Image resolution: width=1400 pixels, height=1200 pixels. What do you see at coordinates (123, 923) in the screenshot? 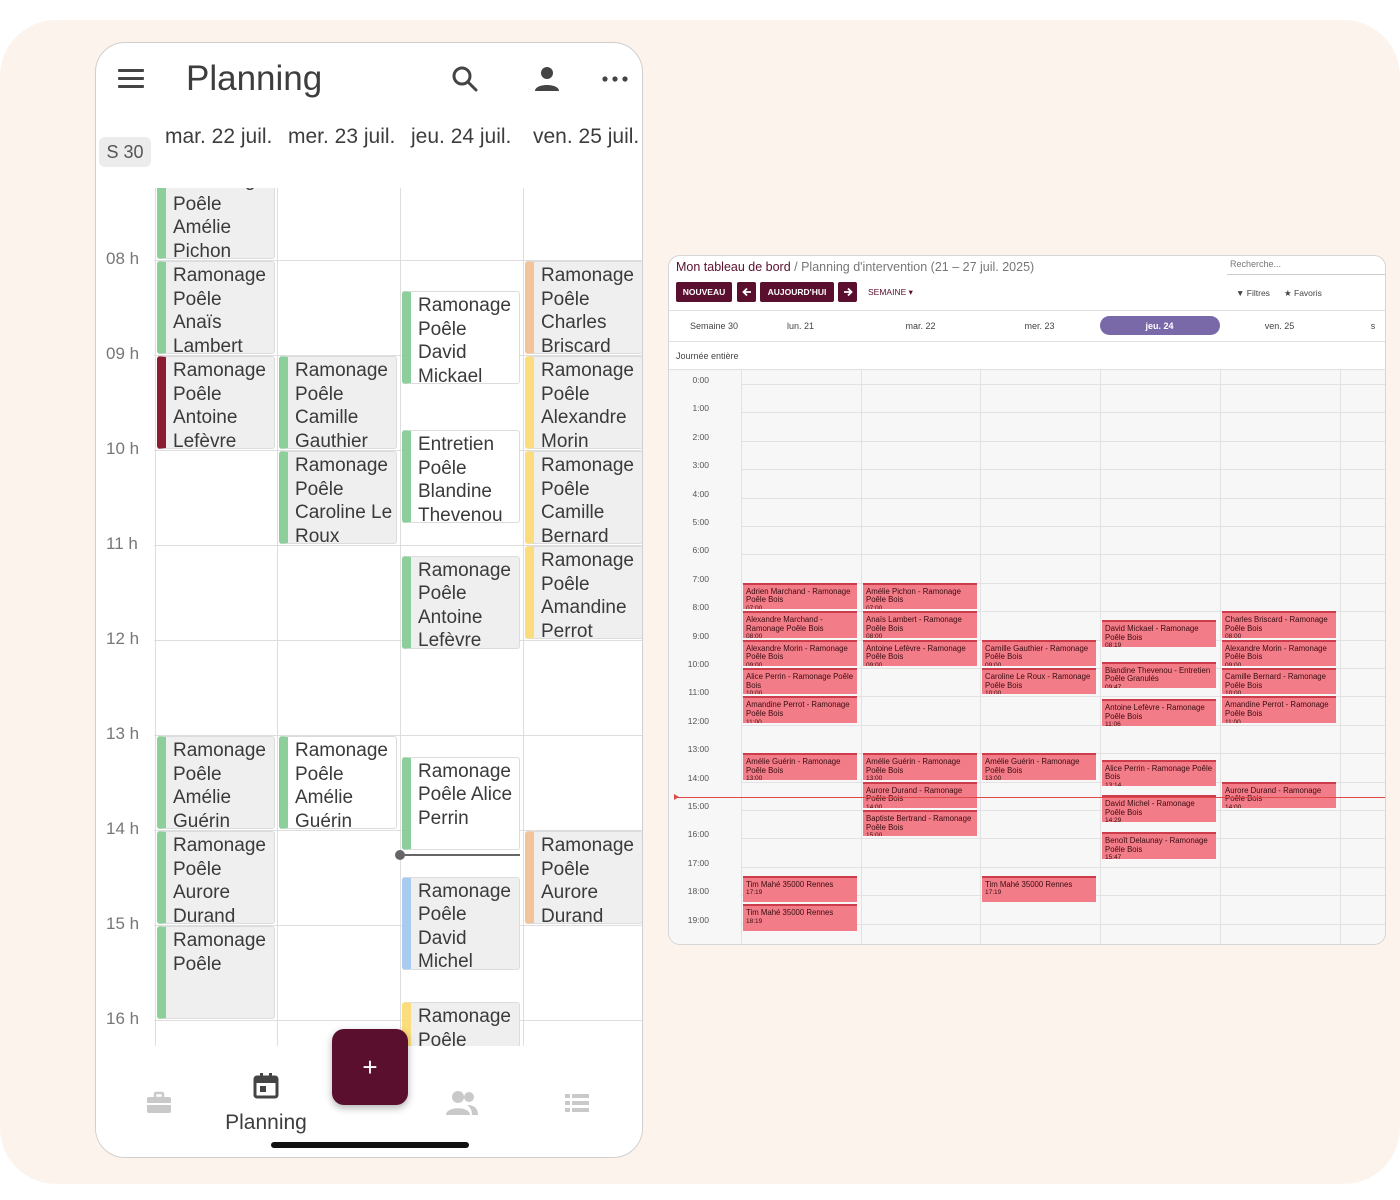
I see `hour-label: 15 h` at bounding box center [123, 923].